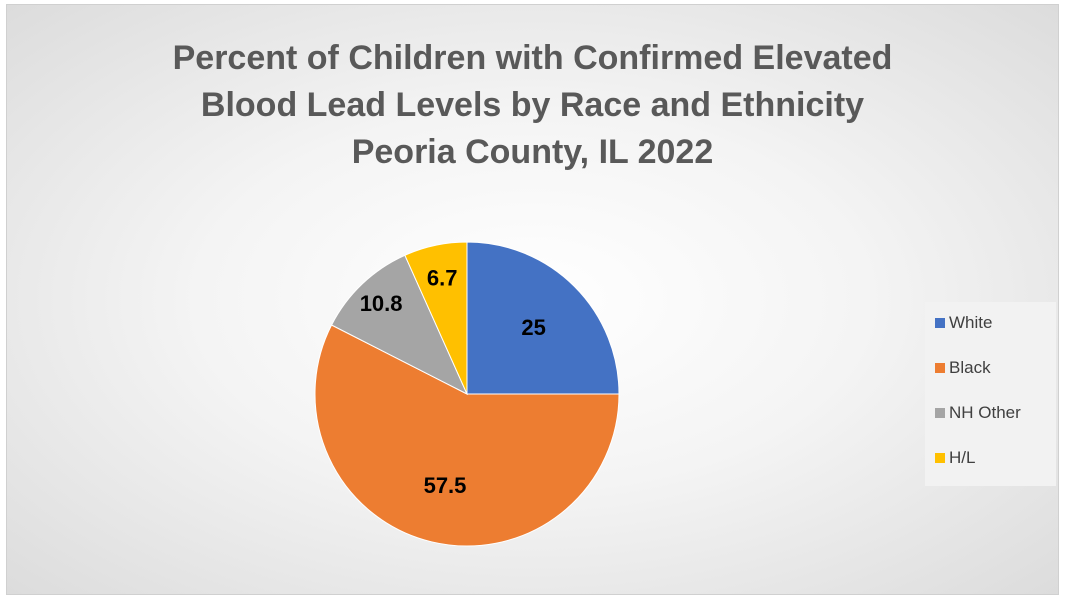 The image size is (1065, 601). I want to click on data-label-white: 25, so click(533, 327).